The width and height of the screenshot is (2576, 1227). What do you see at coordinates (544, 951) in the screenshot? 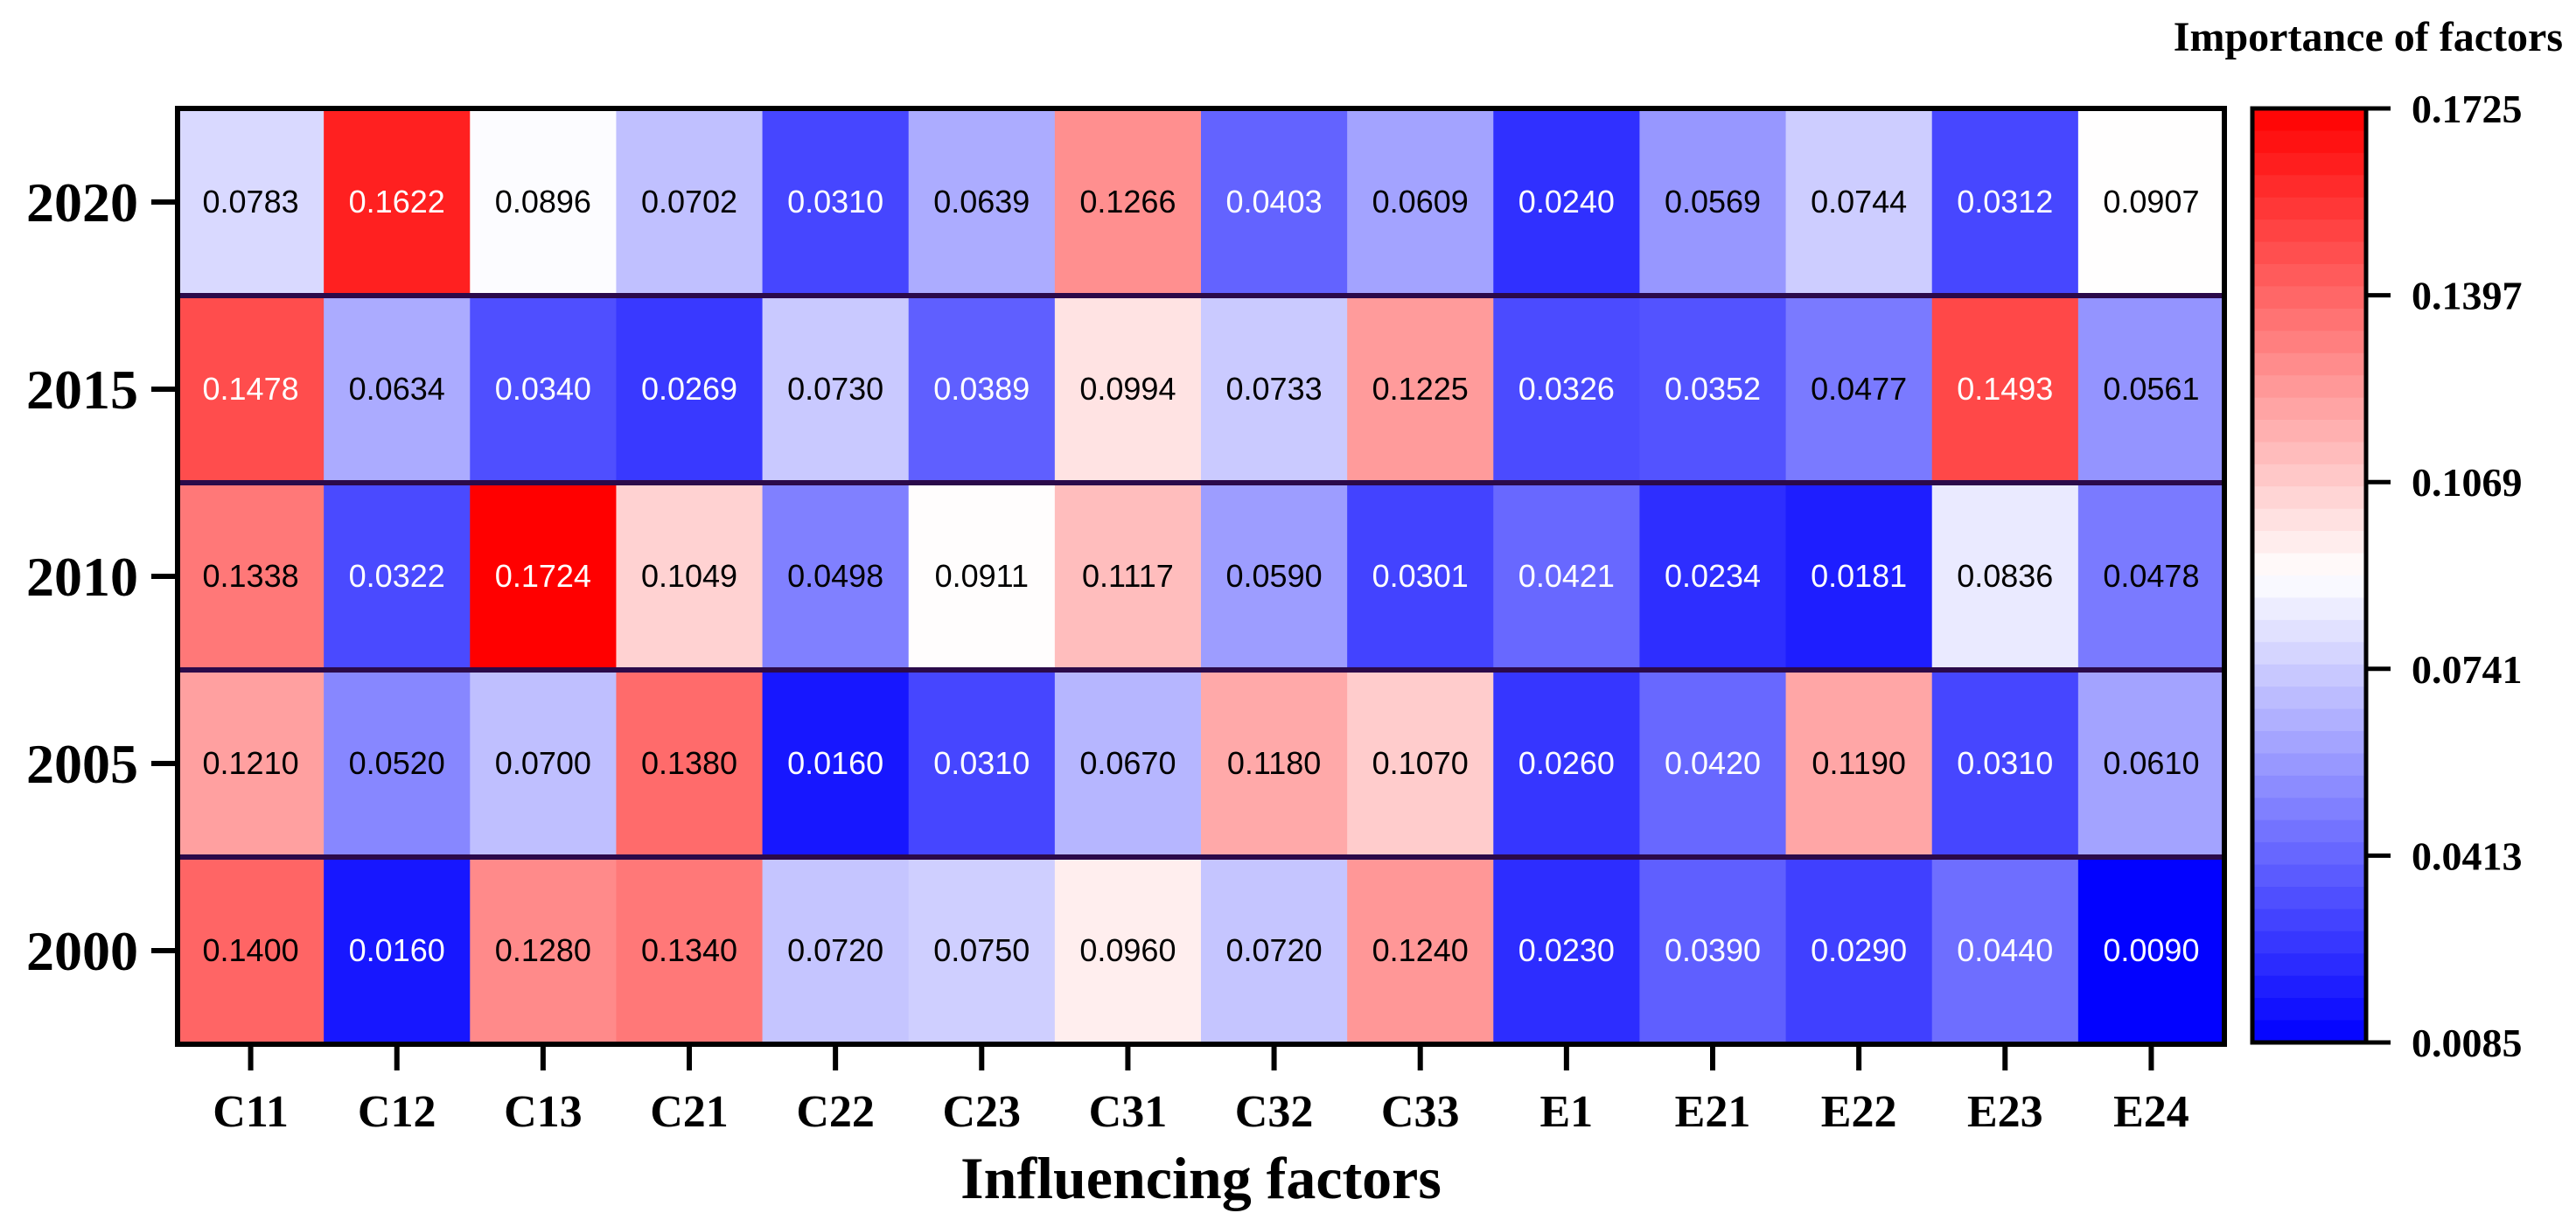
I see `heatmap-cell-2000-C13` at bounding box center [544, 951].